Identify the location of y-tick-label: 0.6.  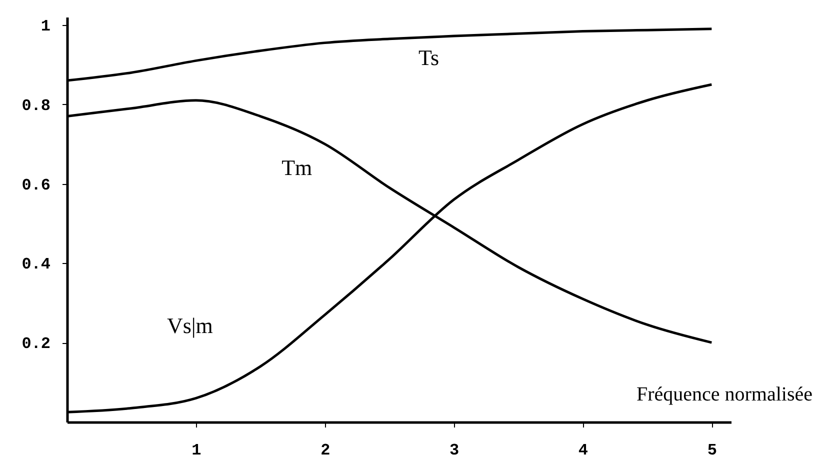
(36, 185).